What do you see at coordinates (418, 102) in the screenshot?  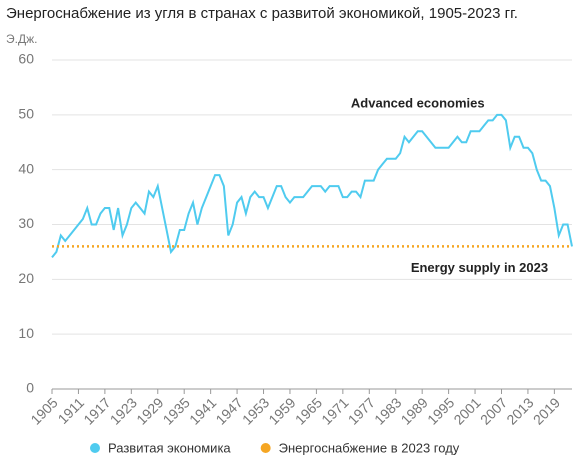 I see `annotation: Advanced economies` at bounding box center [418, 102].